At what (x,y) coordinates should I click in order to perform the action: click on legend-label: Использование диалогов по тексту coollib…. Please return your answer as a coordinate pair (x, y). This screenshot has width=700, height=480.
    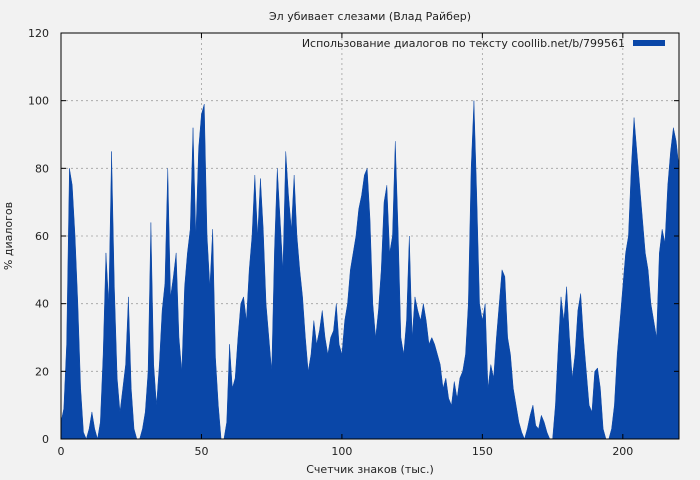
    Looking at the image, I should click on (463, 43).